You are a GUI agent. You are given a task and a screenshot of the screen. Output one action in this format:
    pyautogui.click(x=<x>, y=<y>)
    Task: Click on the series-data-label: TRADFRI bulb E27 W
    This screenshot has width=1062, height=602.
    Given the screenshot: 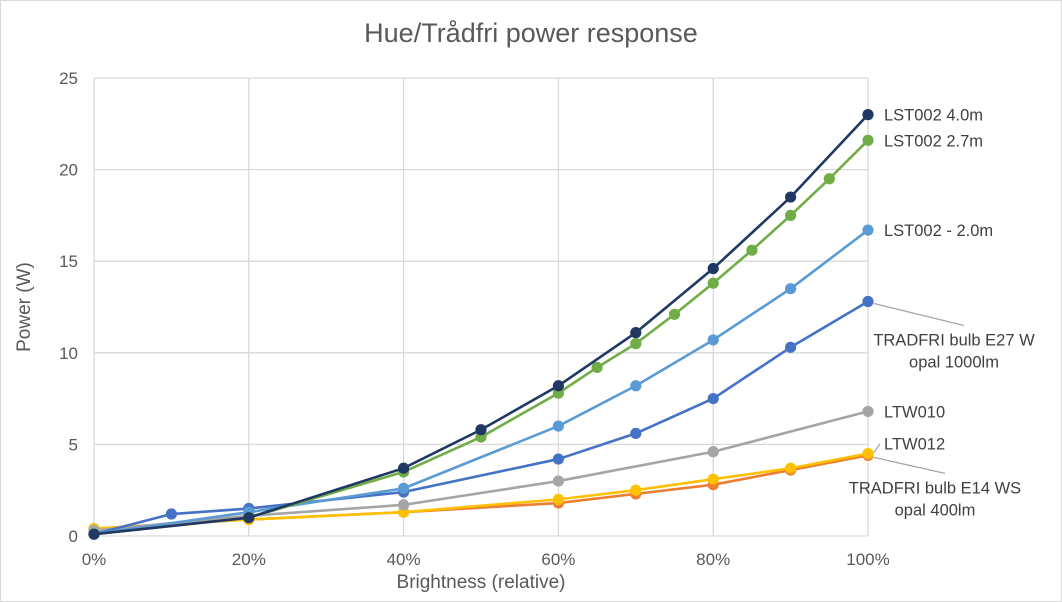 What is the action you would take?
    pyautogui.click(x=954, y=341)
    